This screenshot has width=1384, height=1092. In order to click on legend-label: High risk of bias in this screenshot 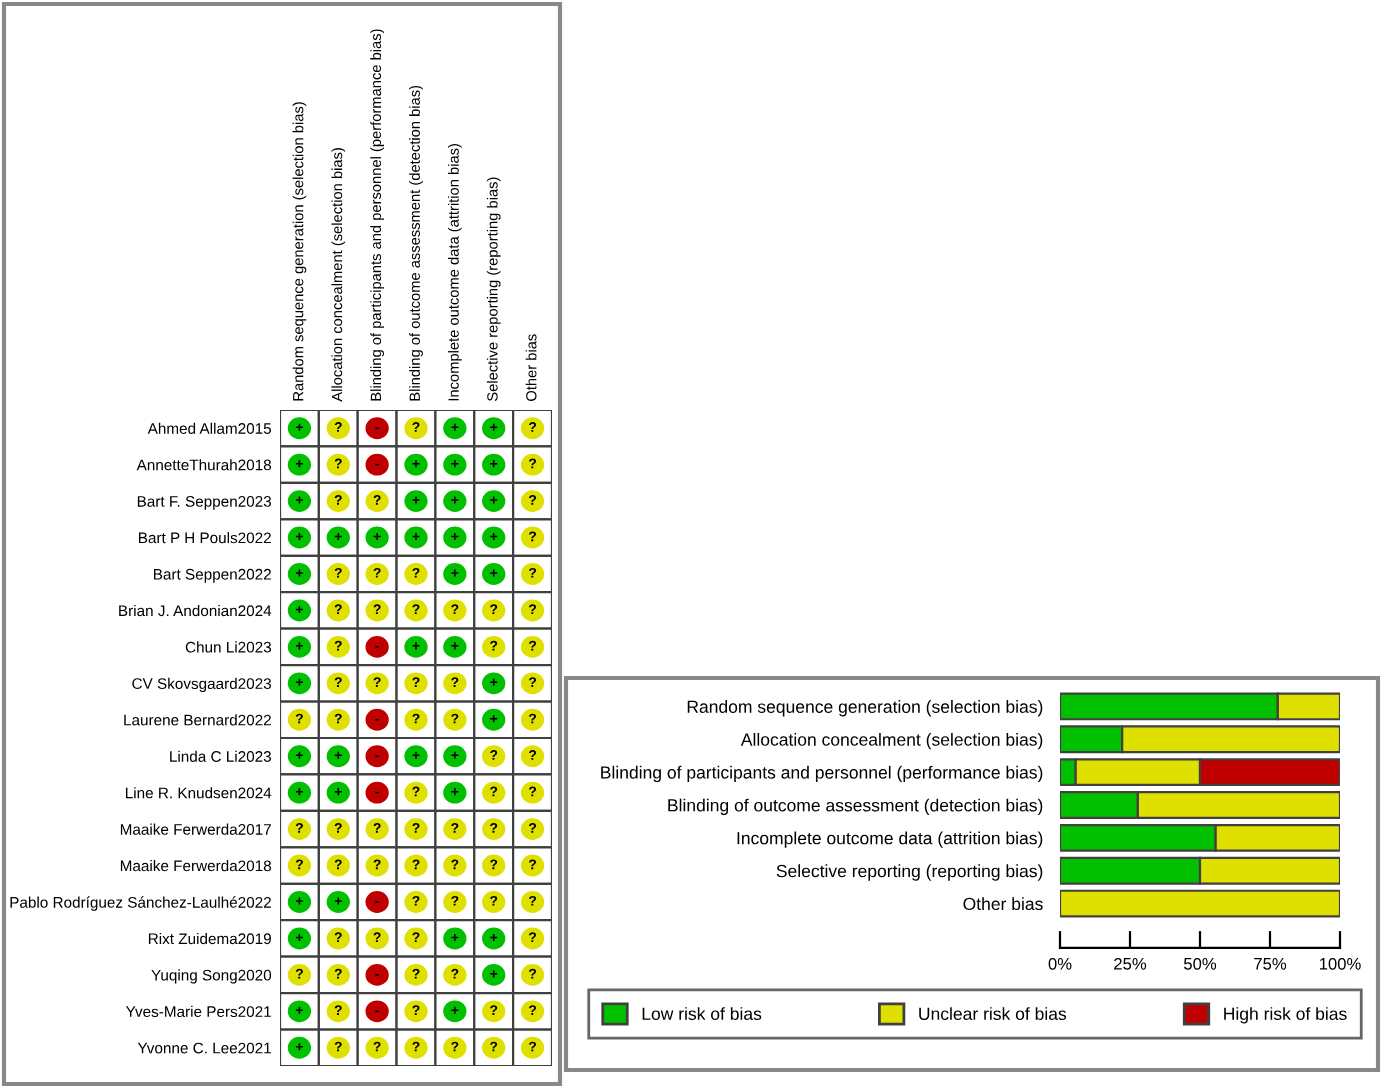, I will do `click(1285, 1015)`.